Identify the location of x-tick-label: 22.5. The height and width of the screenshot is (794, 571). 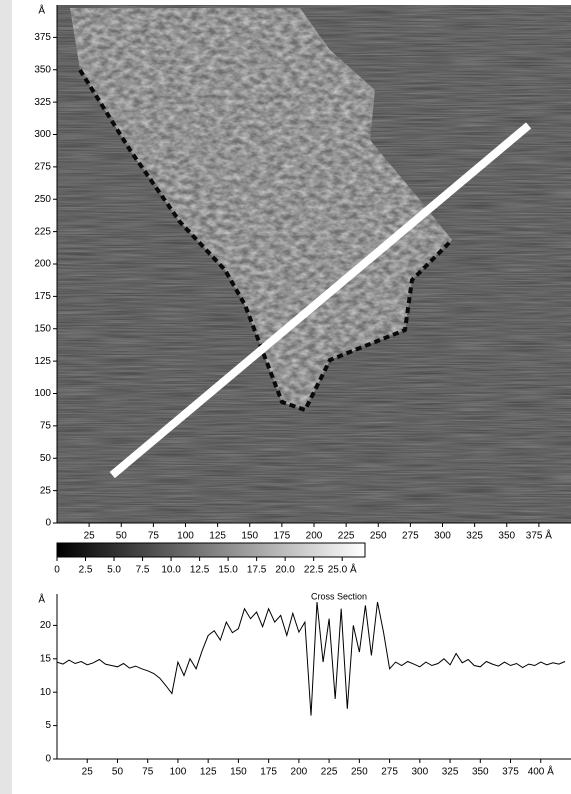
(314, 570).